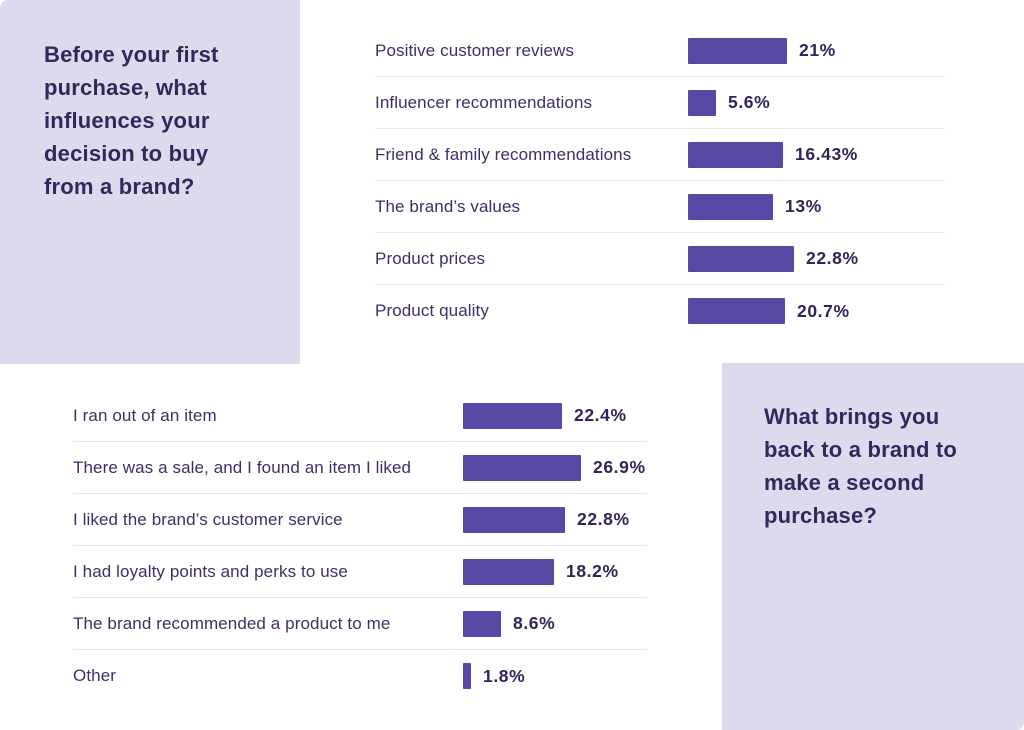  What do you see at coordinates (232, 623) in the screenshot?
I see `category-label: The brand recommended a product to me` at bounding box center [232, 623].